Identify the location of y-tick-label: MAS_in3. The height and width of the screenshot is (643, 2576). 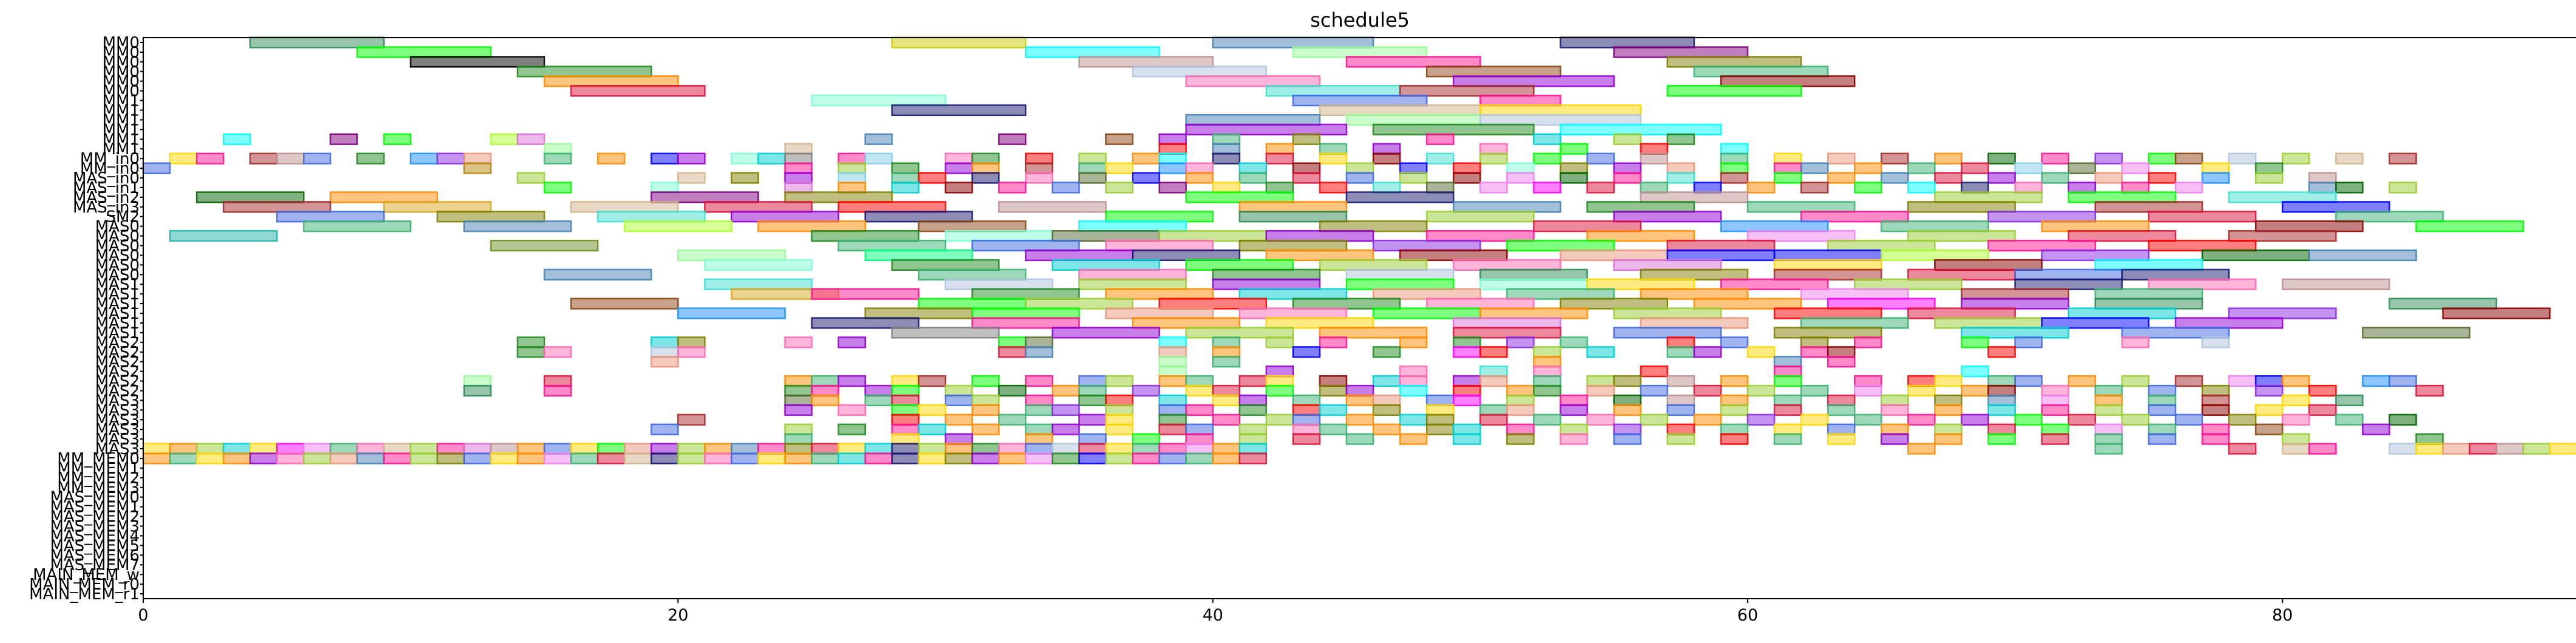
(106, 208).